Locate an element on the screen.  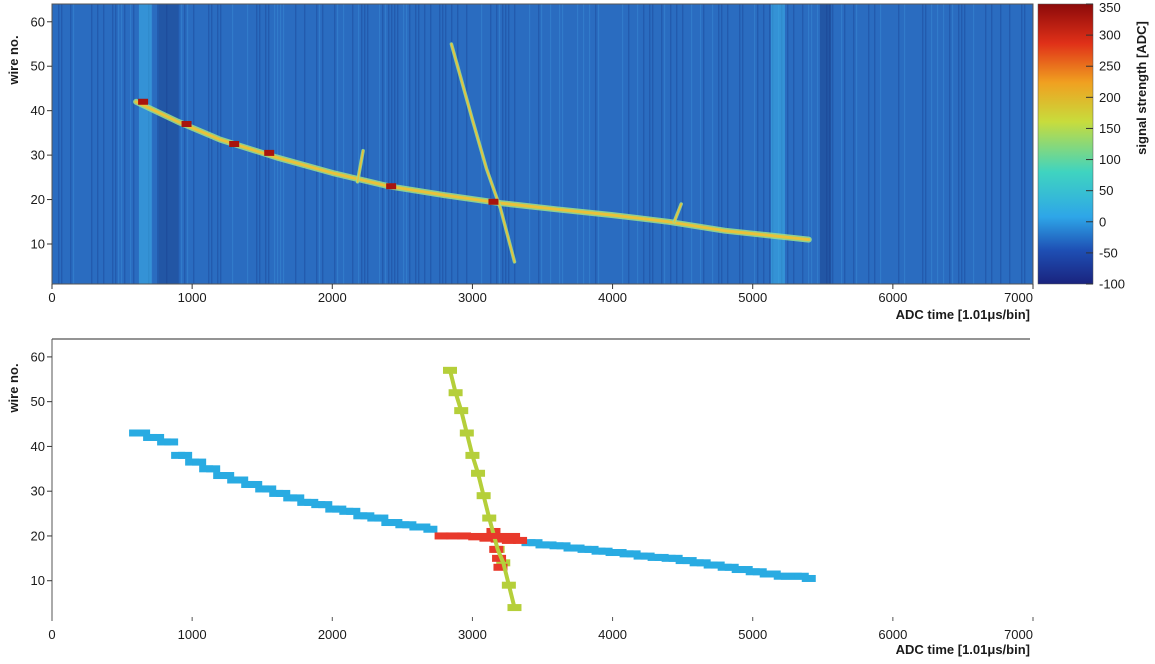
bright-wire-band is located at coordinates (145, 144).